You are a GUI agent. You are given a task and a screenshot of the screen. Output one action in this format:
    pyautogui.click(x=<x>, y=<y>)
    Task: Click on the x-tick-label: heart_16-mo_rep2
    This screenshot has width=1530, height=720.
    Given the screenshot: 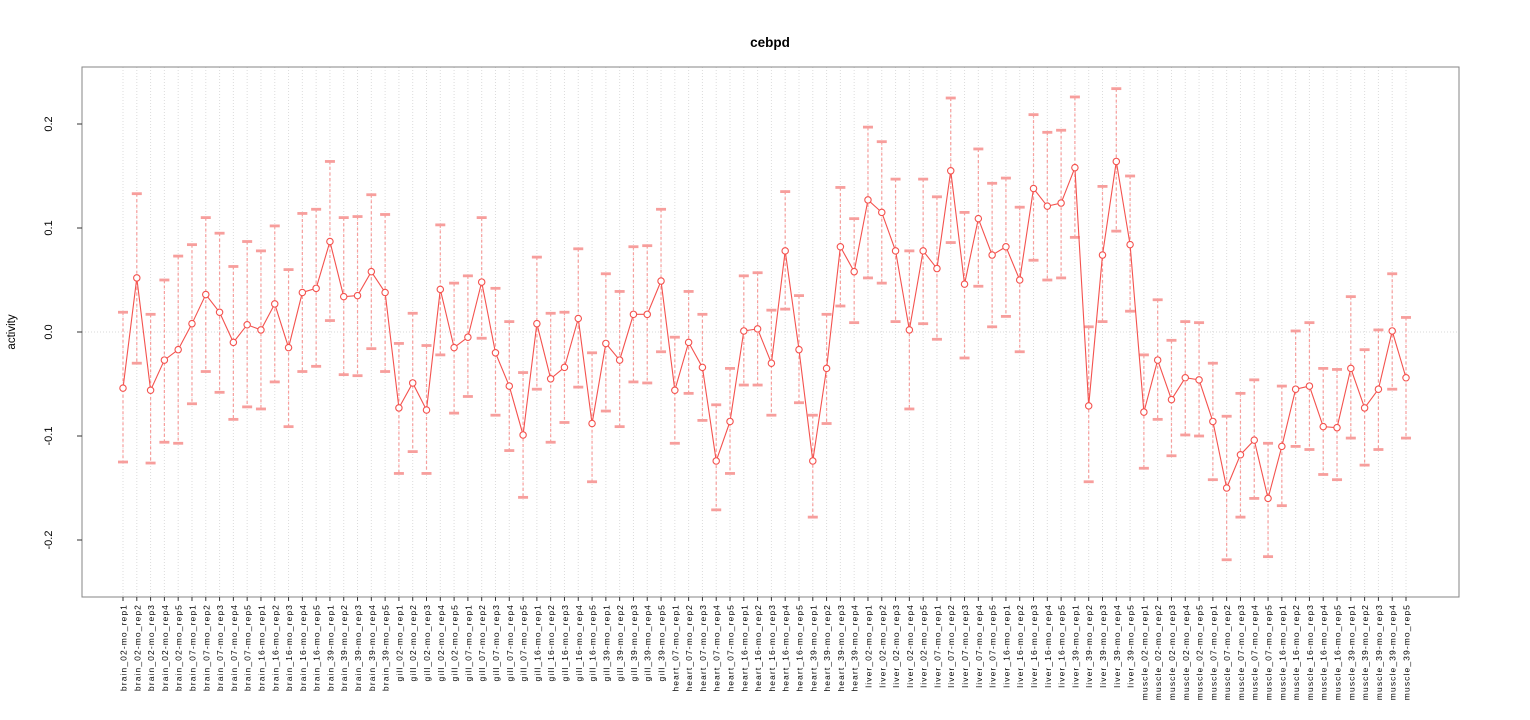 What is the action you would take?
    pyautogui.click(x=758, y=648)
    